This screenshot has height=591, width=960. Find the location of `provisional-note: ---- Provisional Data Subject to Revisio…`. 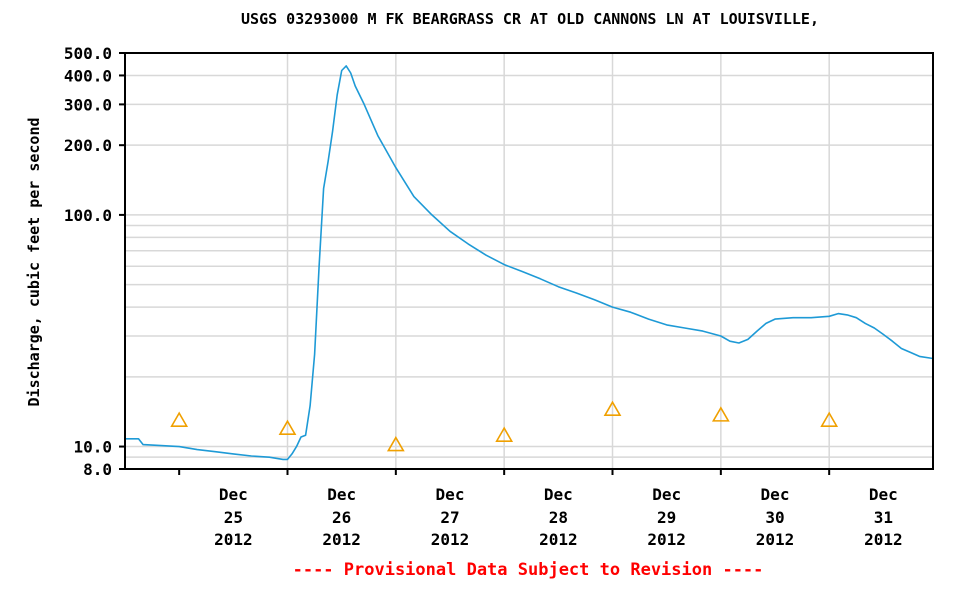

provisional-note: ---- Provisional Data Subject to Revisio… is located at coordinates (528, 570).